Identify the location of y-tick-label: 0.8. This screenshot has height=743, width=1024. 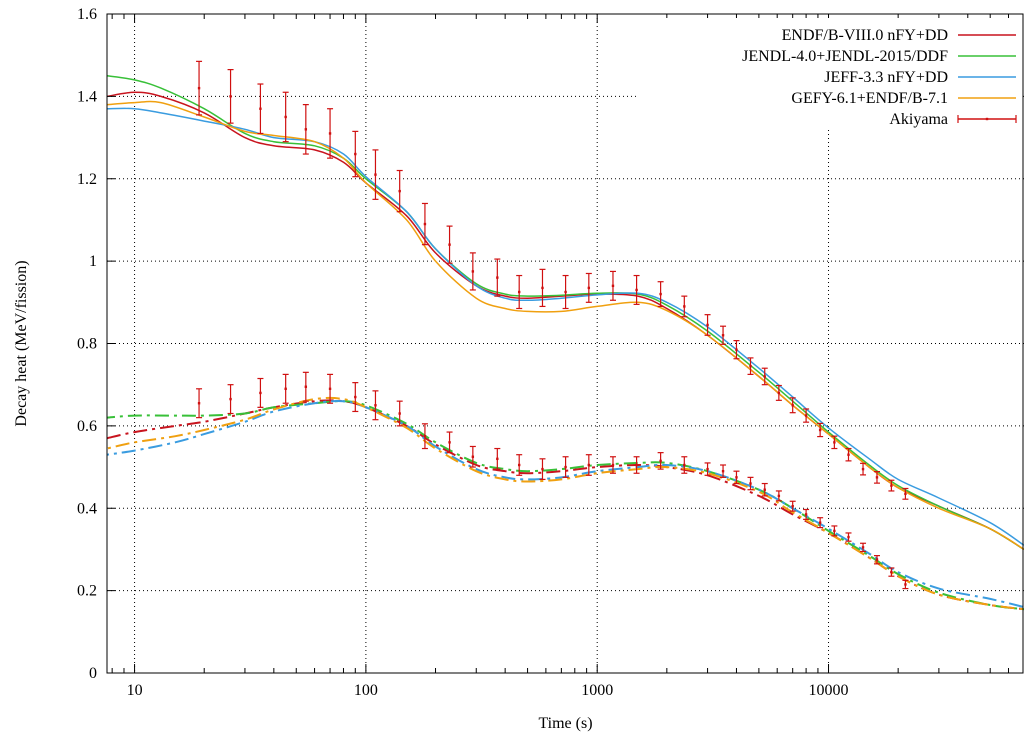
(87, 344).